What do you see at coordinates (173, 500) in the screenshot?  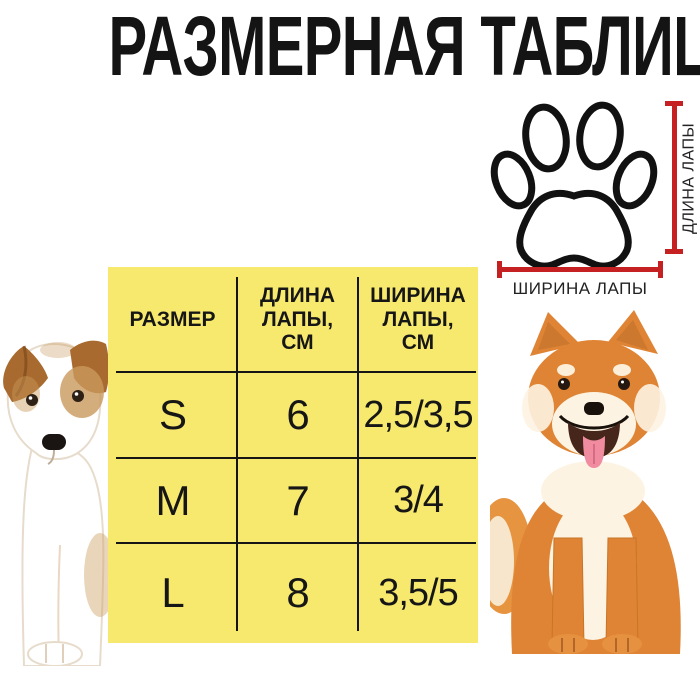 I see `size-cell-m: M` at bounding box center [173, 500].